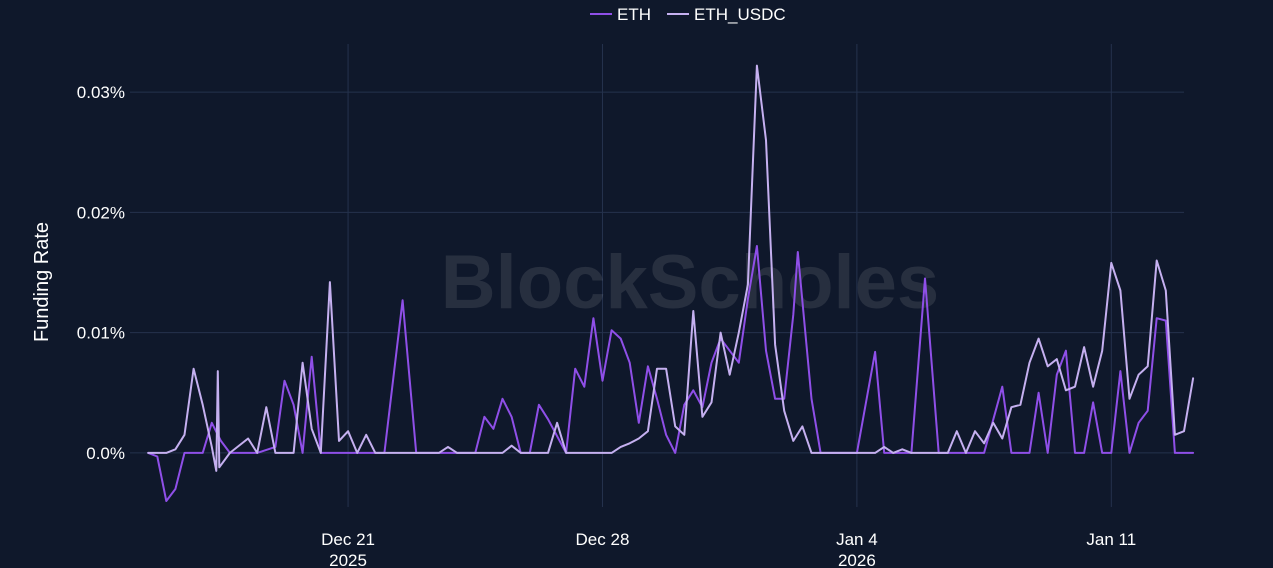  Describe the element at coordinates (634, 14) in the screenshot. I see `legend-label: ETH` at that location.